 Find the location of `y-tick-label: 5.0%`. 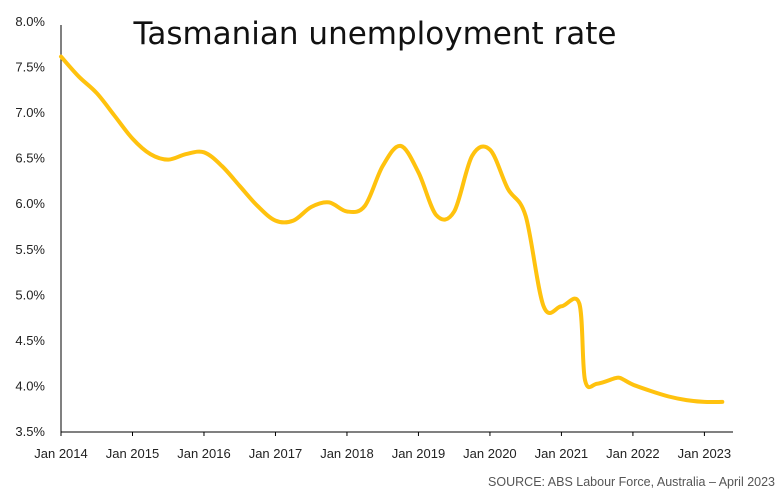

y-tick-label: 5.0% is located at coordinates (30, 294).